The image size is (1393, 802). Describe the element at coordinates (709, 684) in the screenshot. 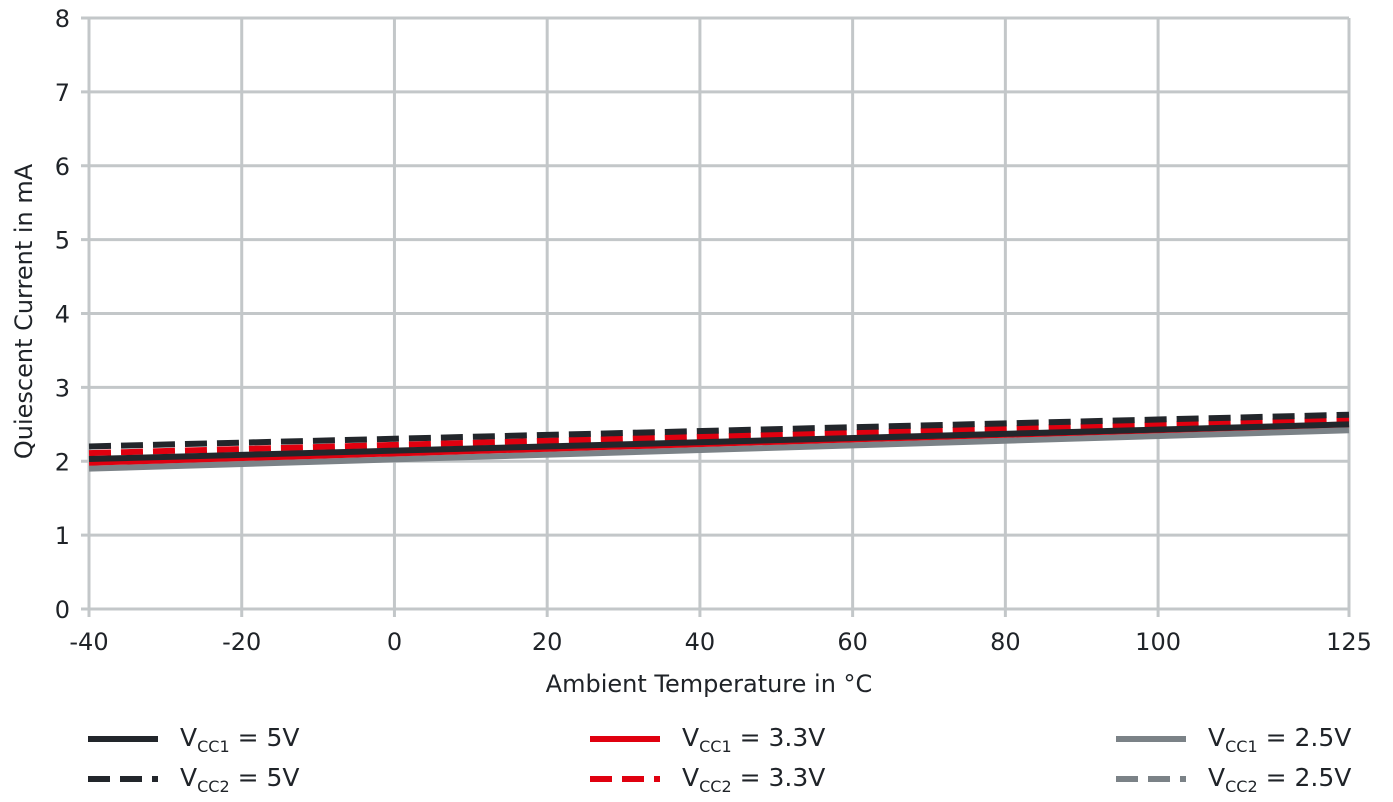

I see `x-axis-label: Ambient Temperature in °C` at that location.